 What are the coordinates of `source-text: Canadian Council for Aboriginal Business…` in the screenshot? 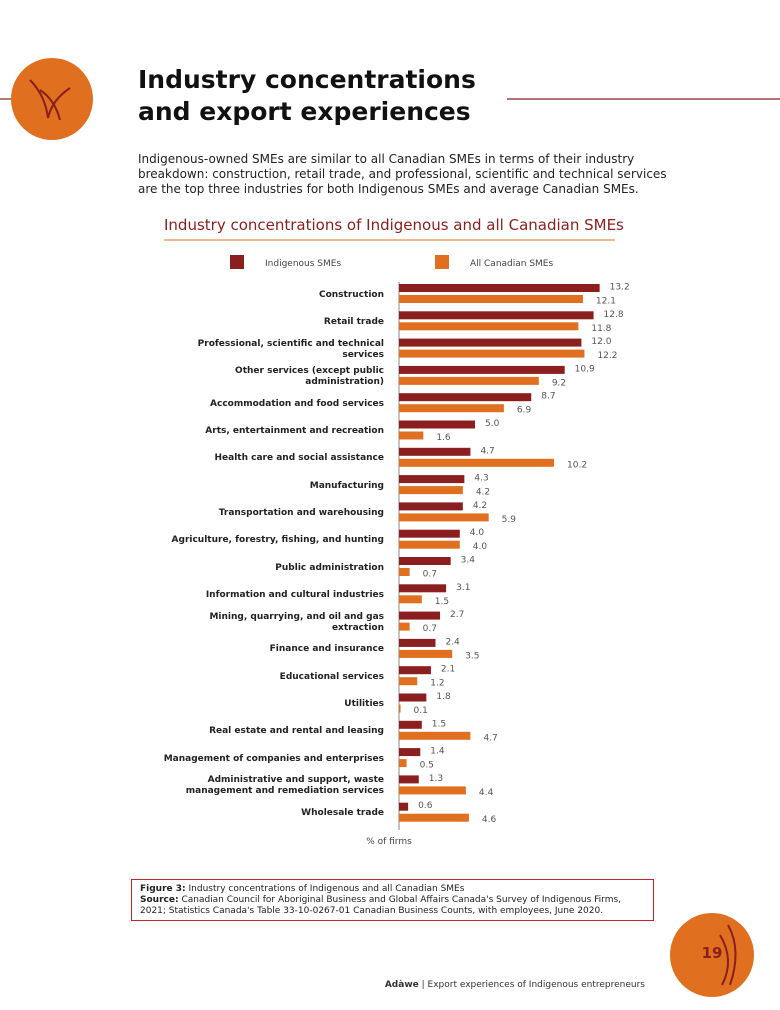 It's located at (381, 905).